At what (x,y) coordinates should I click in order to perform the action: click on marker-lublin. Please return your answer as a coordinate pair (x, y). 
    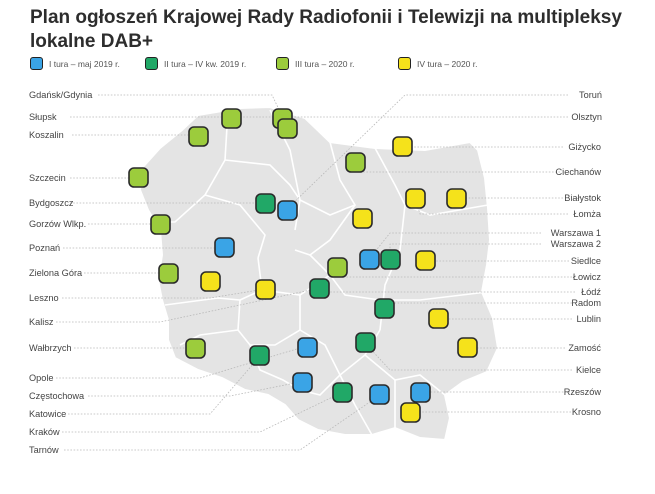
    Looking at the image, I should click on (438, 318).